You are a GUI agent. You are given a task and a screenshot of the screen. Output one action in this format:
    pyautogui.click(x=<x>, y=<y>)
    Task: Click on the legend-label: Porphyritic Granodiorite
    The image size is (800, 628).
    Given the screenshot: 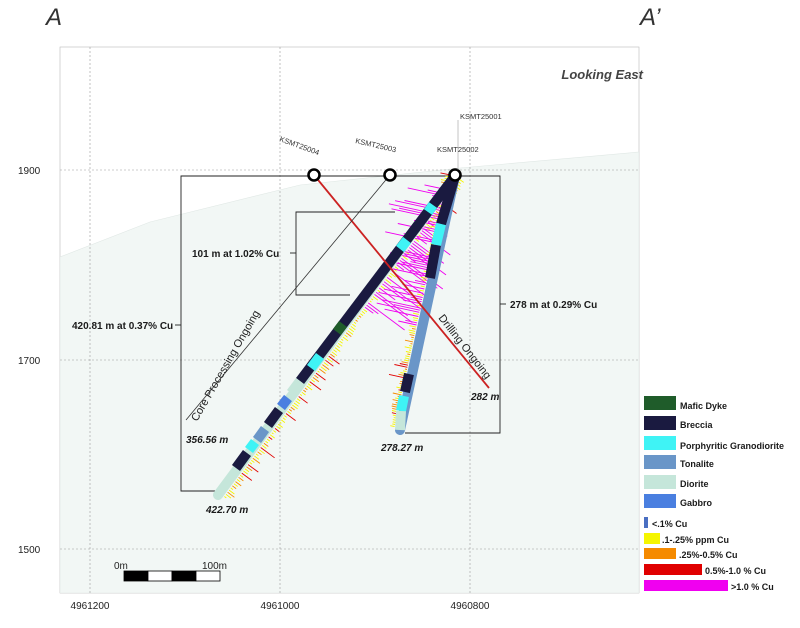 What is the action you would take?
    pyautogui.click(x=732, y=446)
    